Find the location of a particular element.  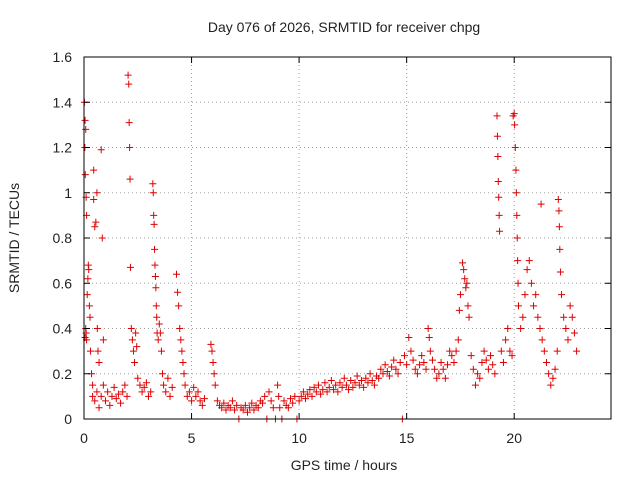

x-tick-label: 15 is located at coordinates (407, 438).